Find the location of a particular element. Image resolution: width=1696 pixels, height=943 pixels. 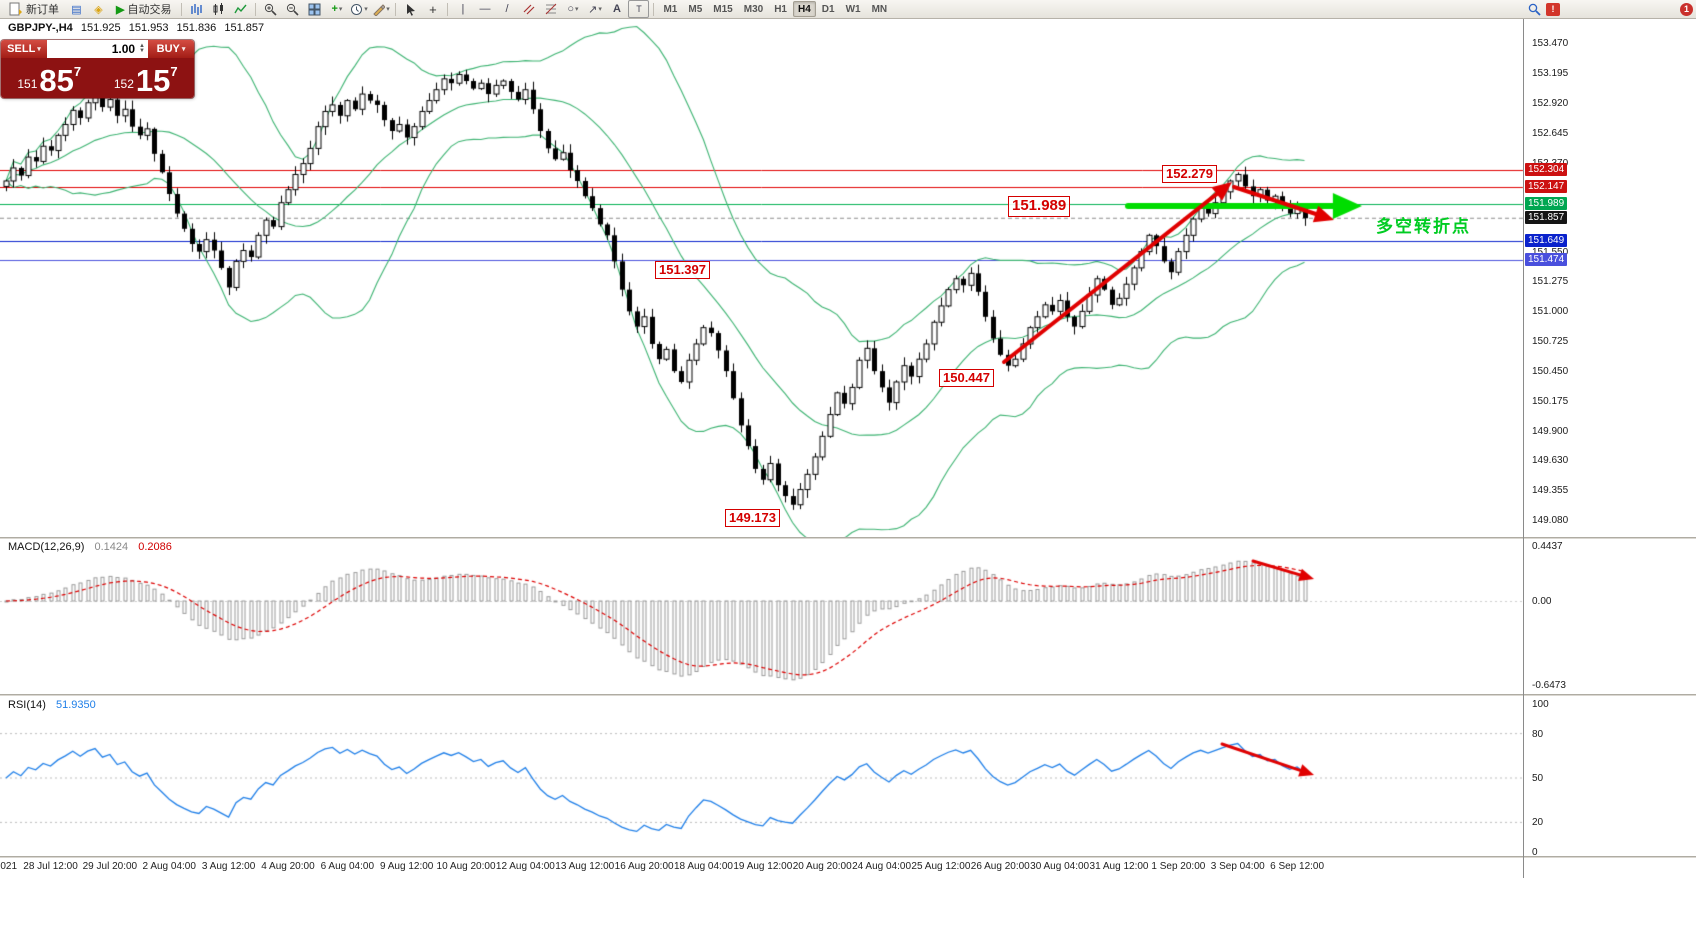

autotrade-button: ▶ 自动交易 is located at coordinates (143, 9).